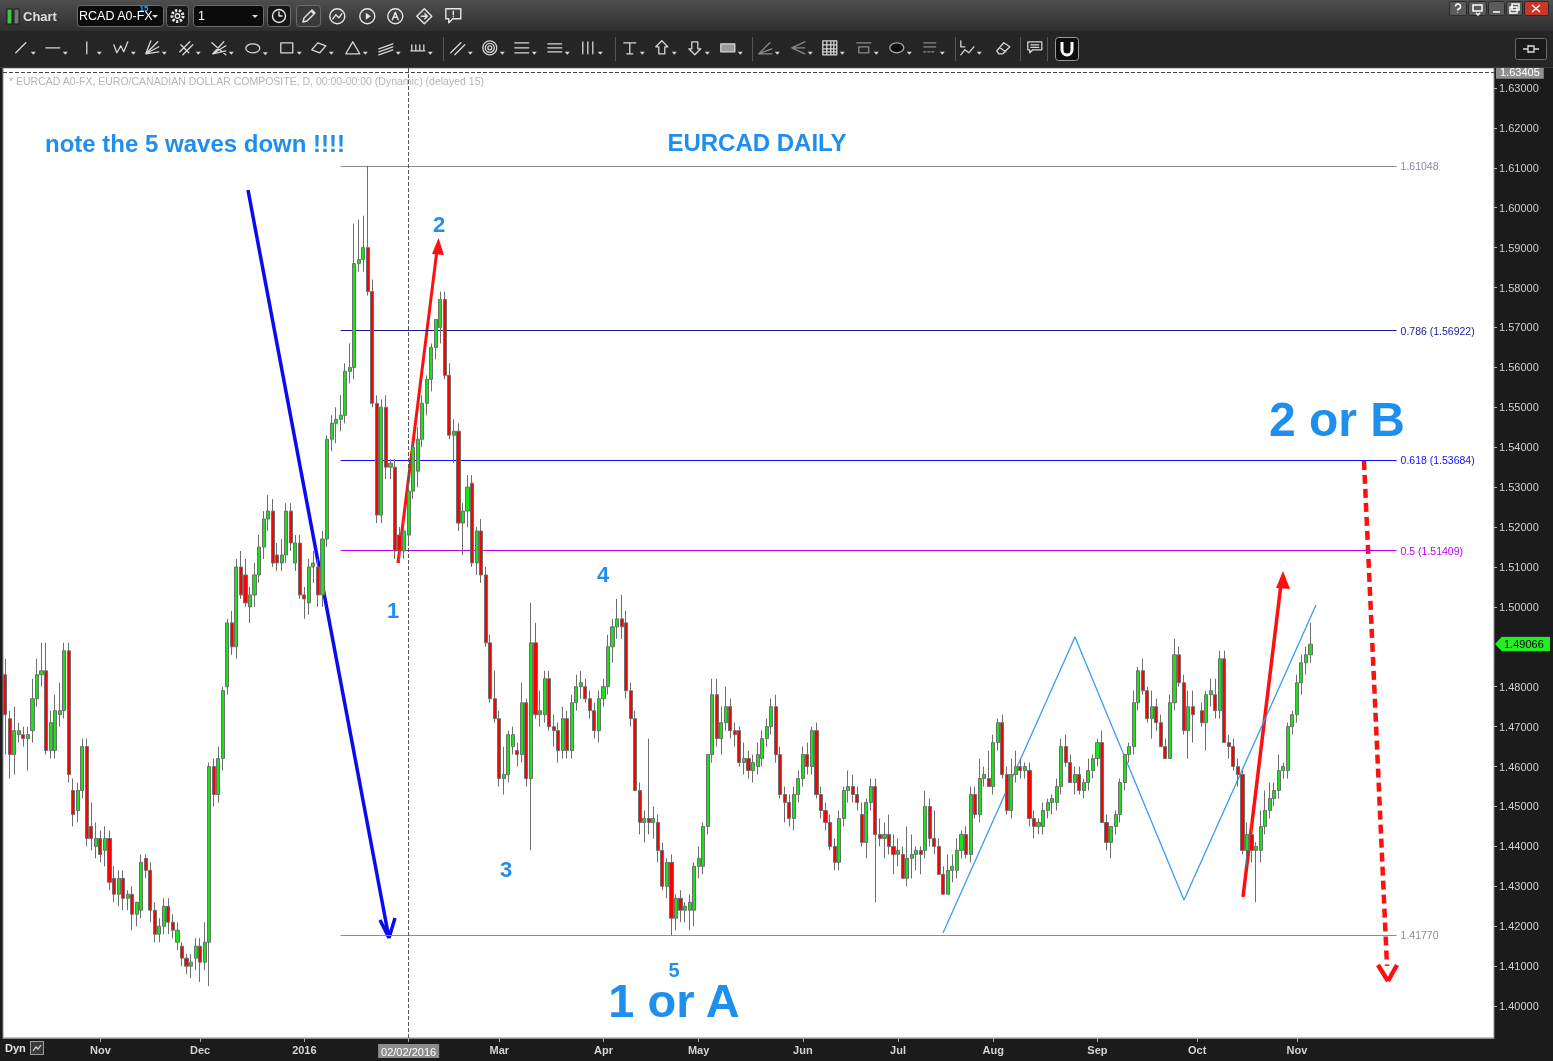 The height and width of the screenshot is (1061, 1553). Describe the element at coordinates (1519, 87) in the screenshot. I see `y-tick-label: 1.63000` at that location.